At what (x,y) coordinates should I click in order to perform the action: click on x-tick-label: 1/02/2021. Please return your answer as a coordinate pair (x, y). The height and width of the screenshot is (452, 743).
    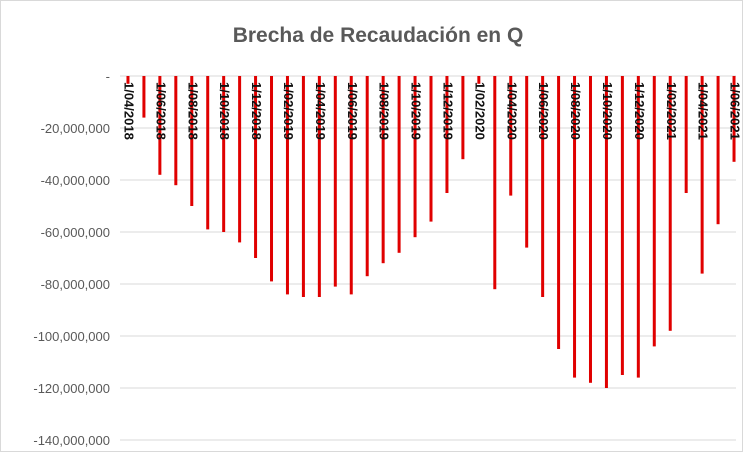
    Looking at the image, I should click on (671, 111).